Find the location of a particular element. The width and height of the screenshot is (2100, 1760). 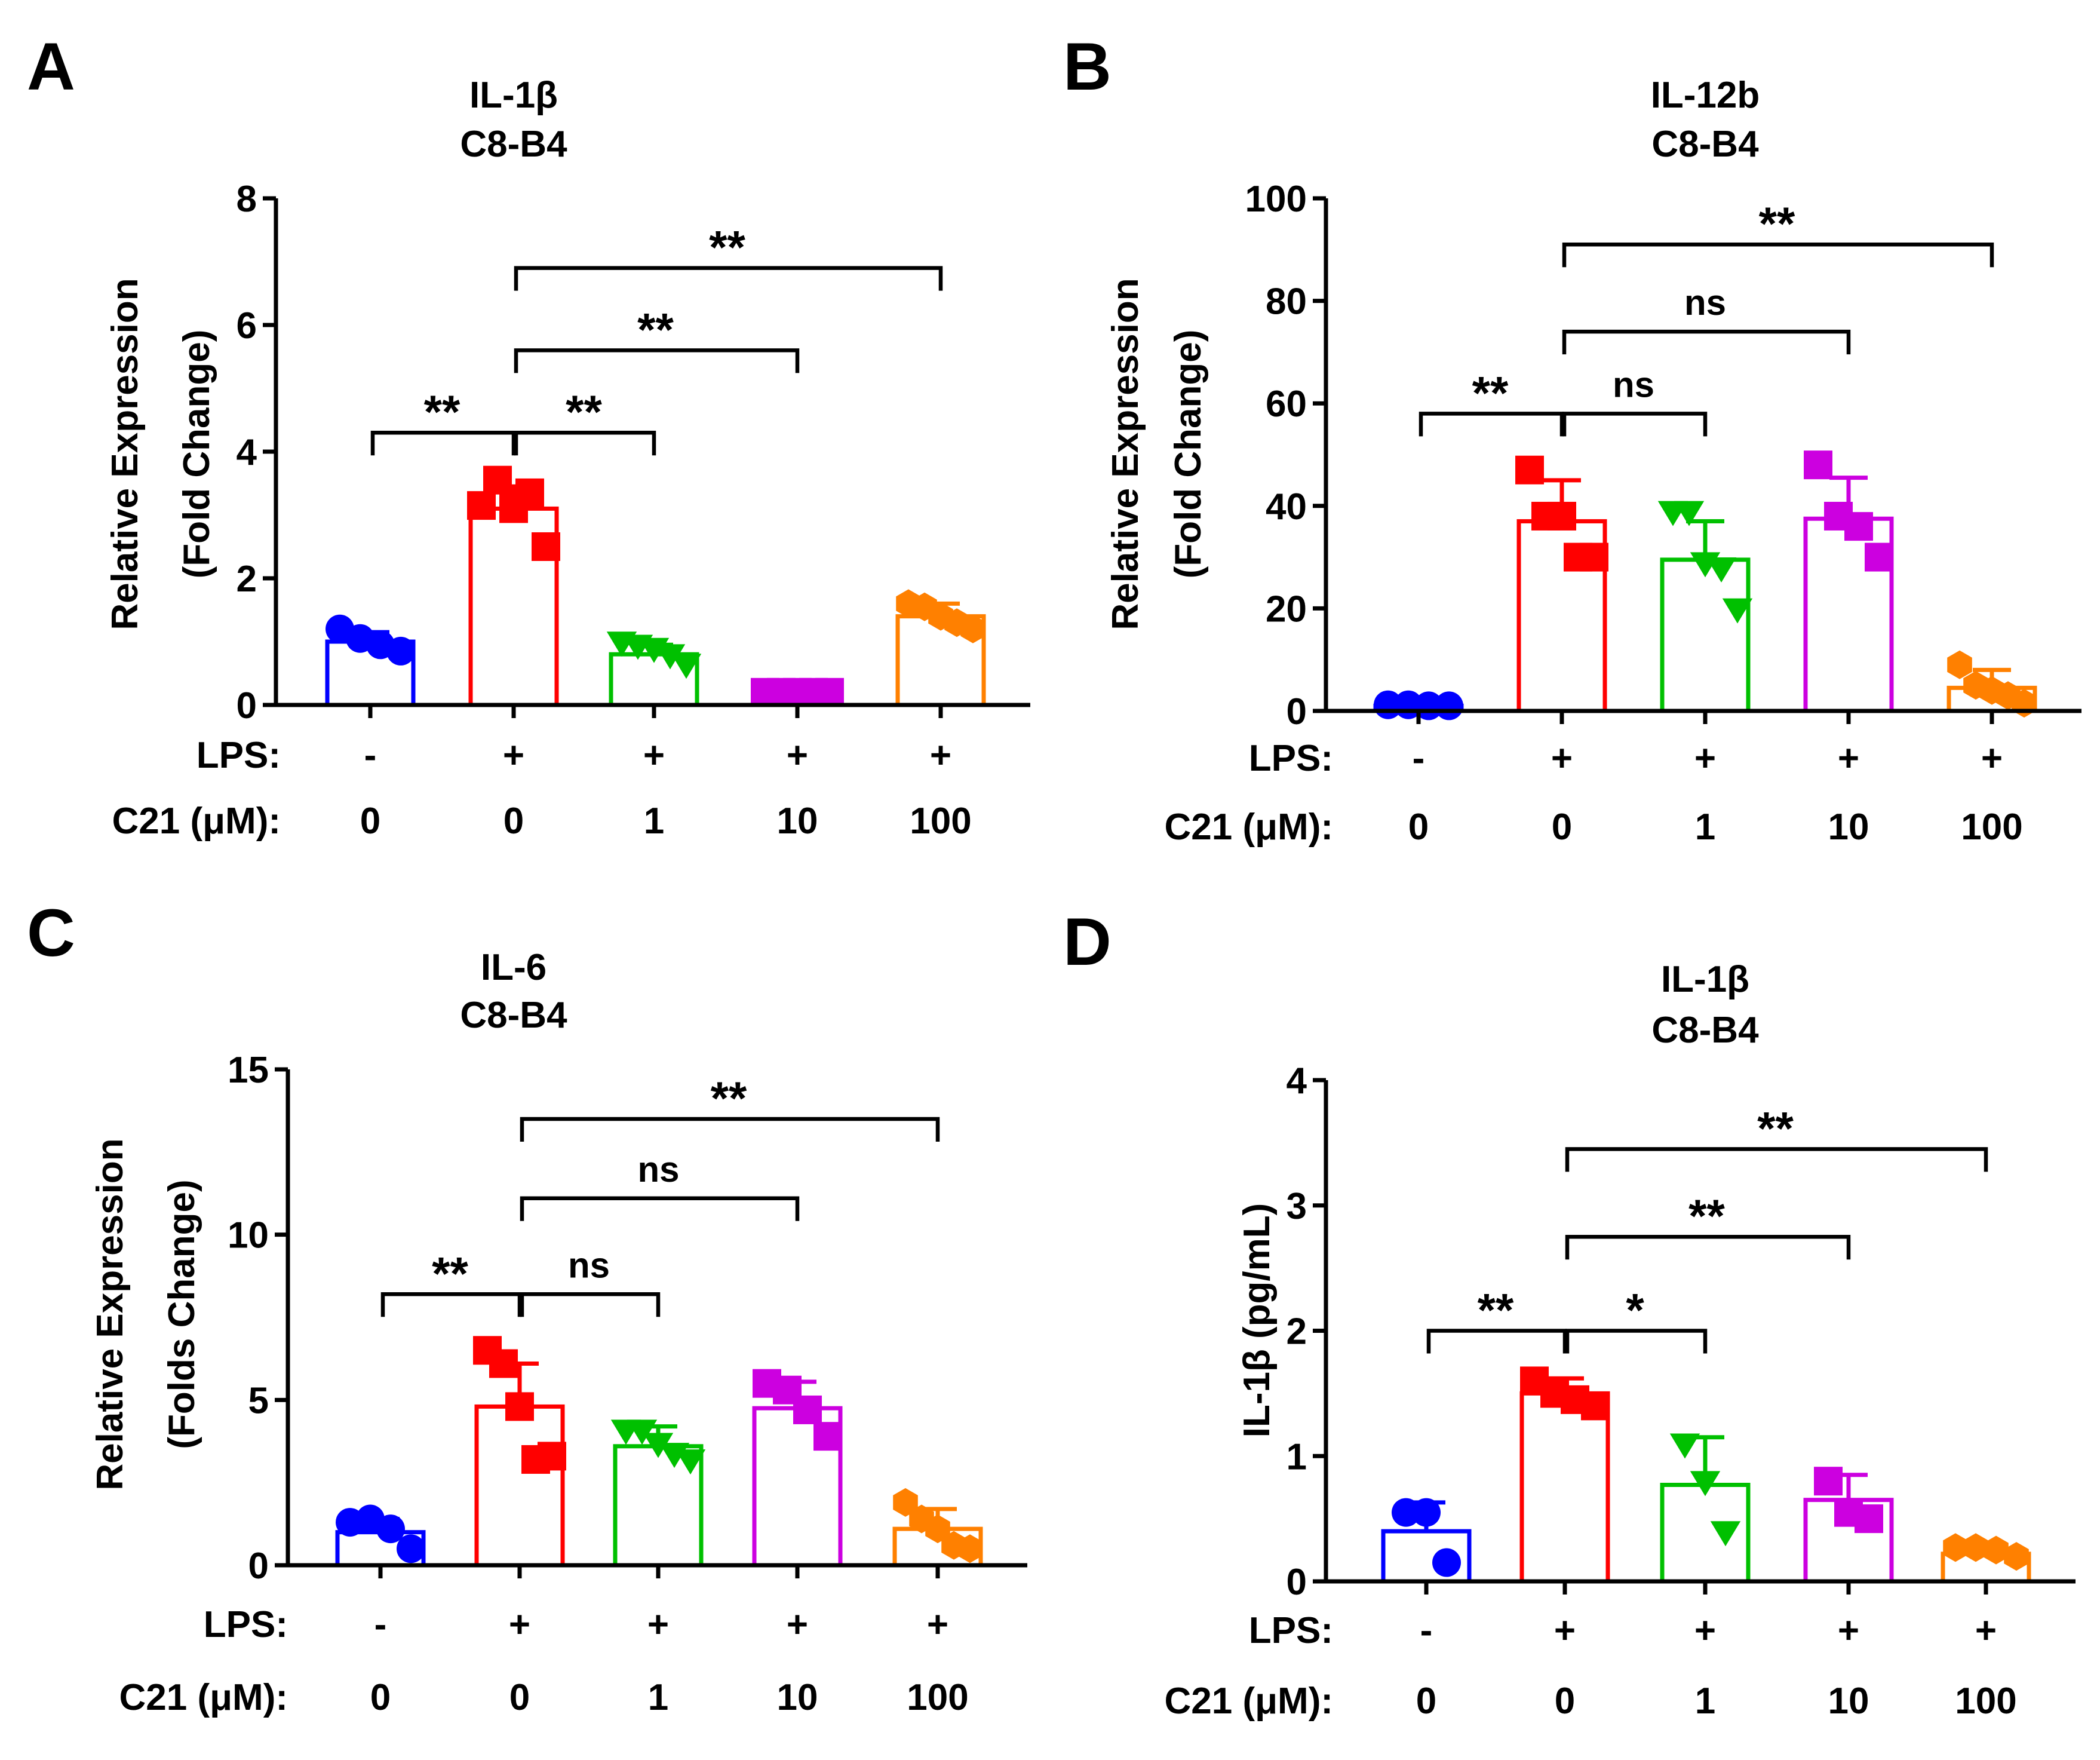

y-tick-label: 80 is located at coordinates (1286, 302).